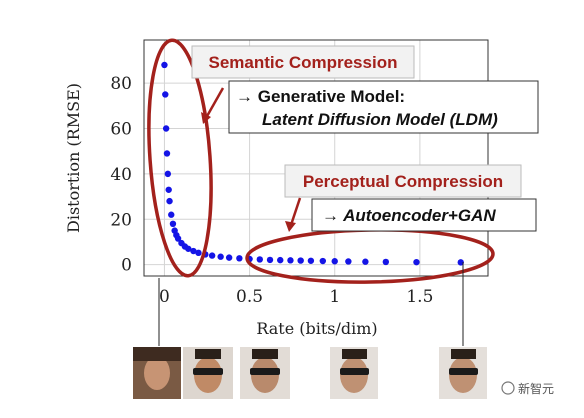 The height and width of the screenshot is (418, 584). I want to click on perceptual-title: Perceptual Compression, so click(403, 181).